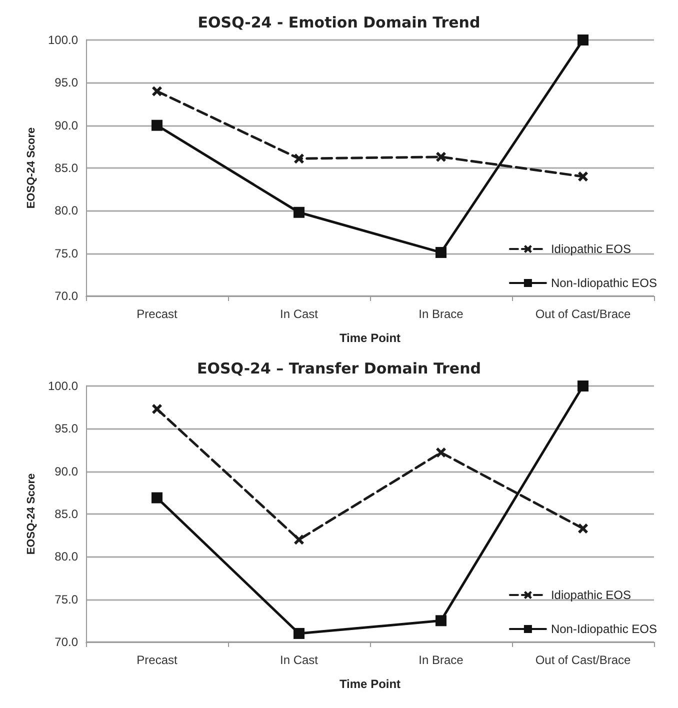 The width and height of the screenshot is (678, 708). I want to click on chart-title: EOSQ-24 – Transfer Domain Trend, so click(339, 369).